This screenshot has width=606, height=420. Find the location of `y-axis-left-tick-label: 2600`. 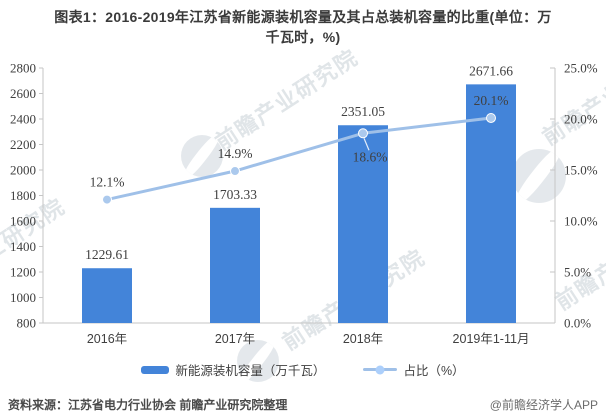

y-axis-left-tick-label: 2600 is located at coordinates (23, 93).